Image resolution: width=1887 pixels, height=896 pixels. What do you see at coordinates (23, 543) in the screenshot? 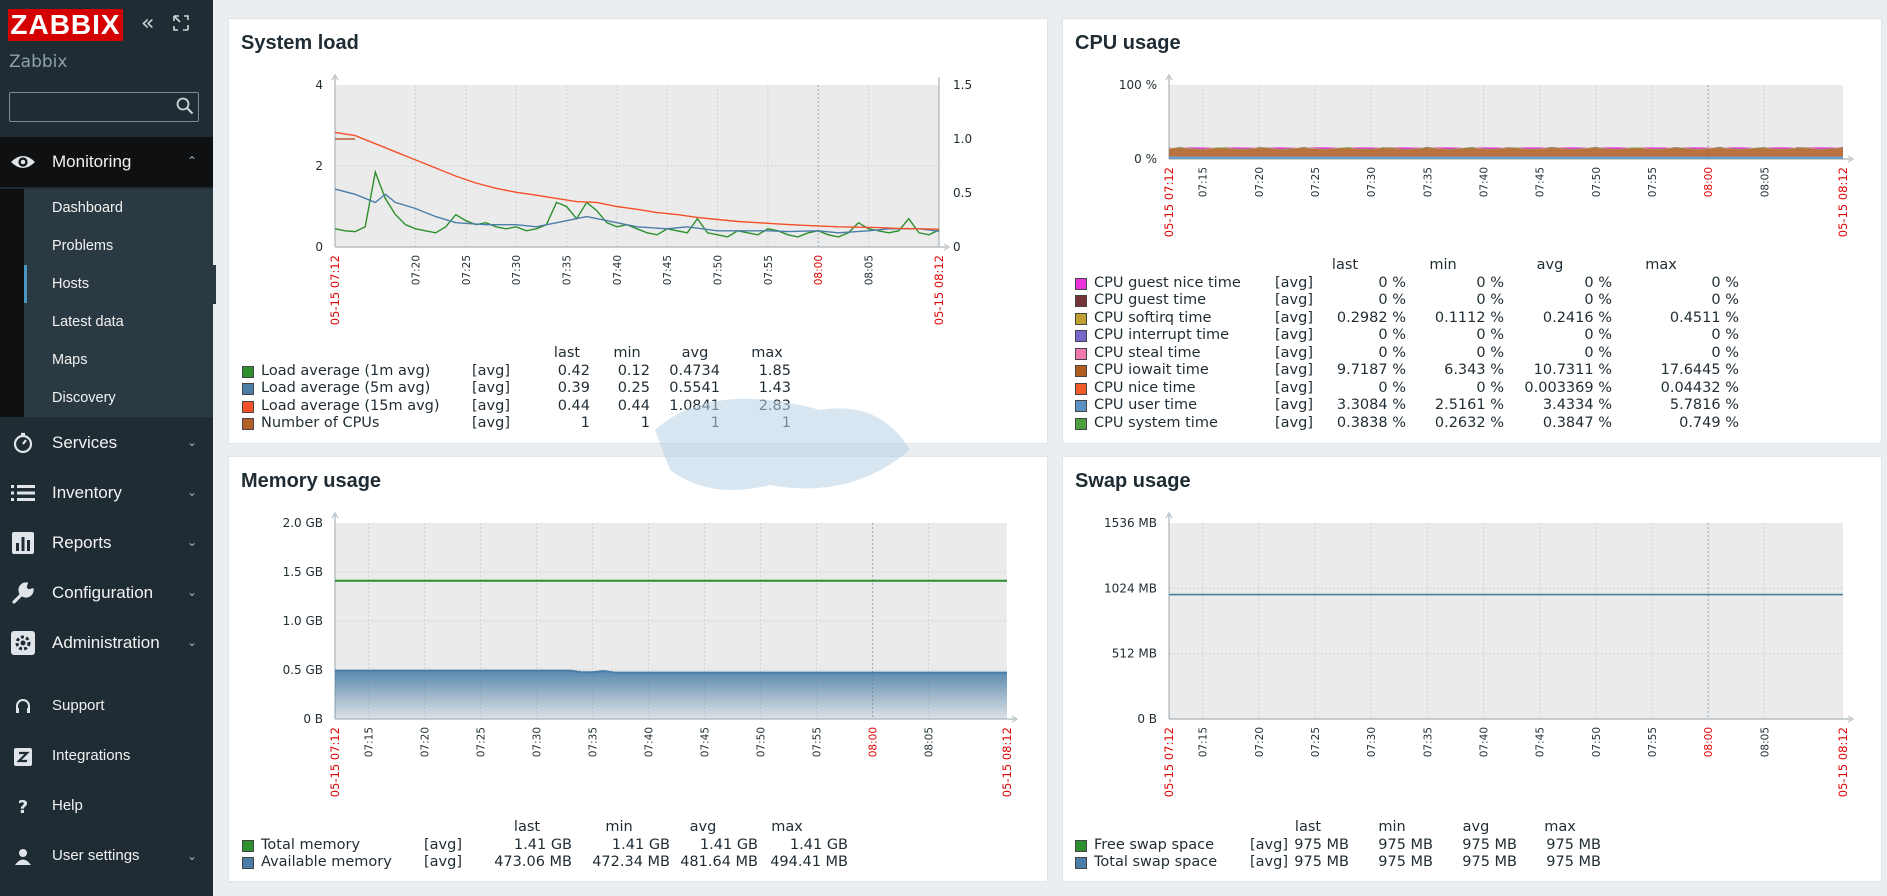
I see `bar-chart-icon` at bounding box center [23, 543].